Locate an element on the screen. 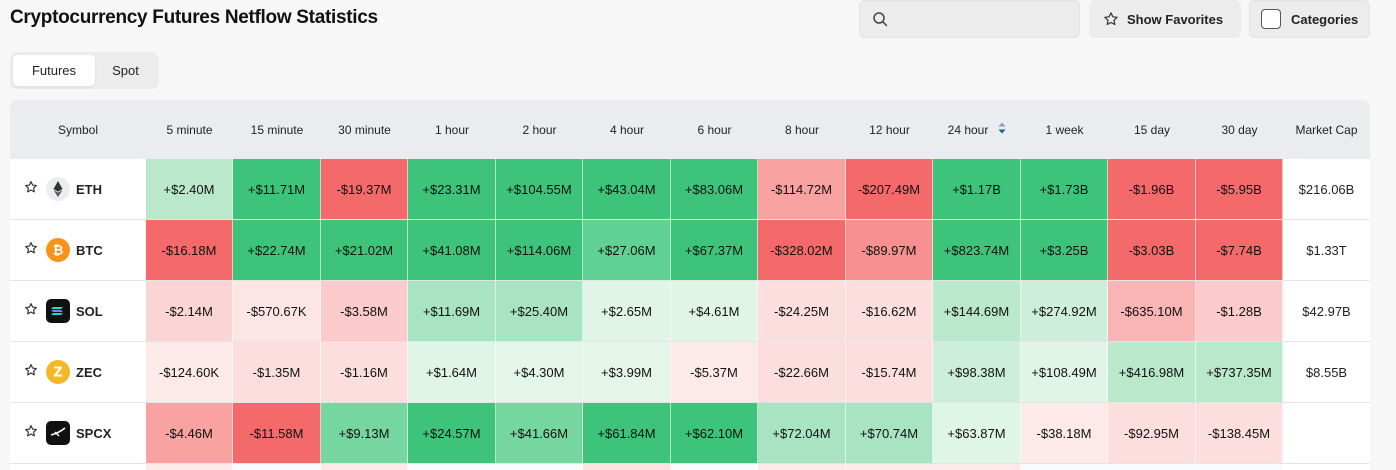  table-row is located at coordinates (690, 467).